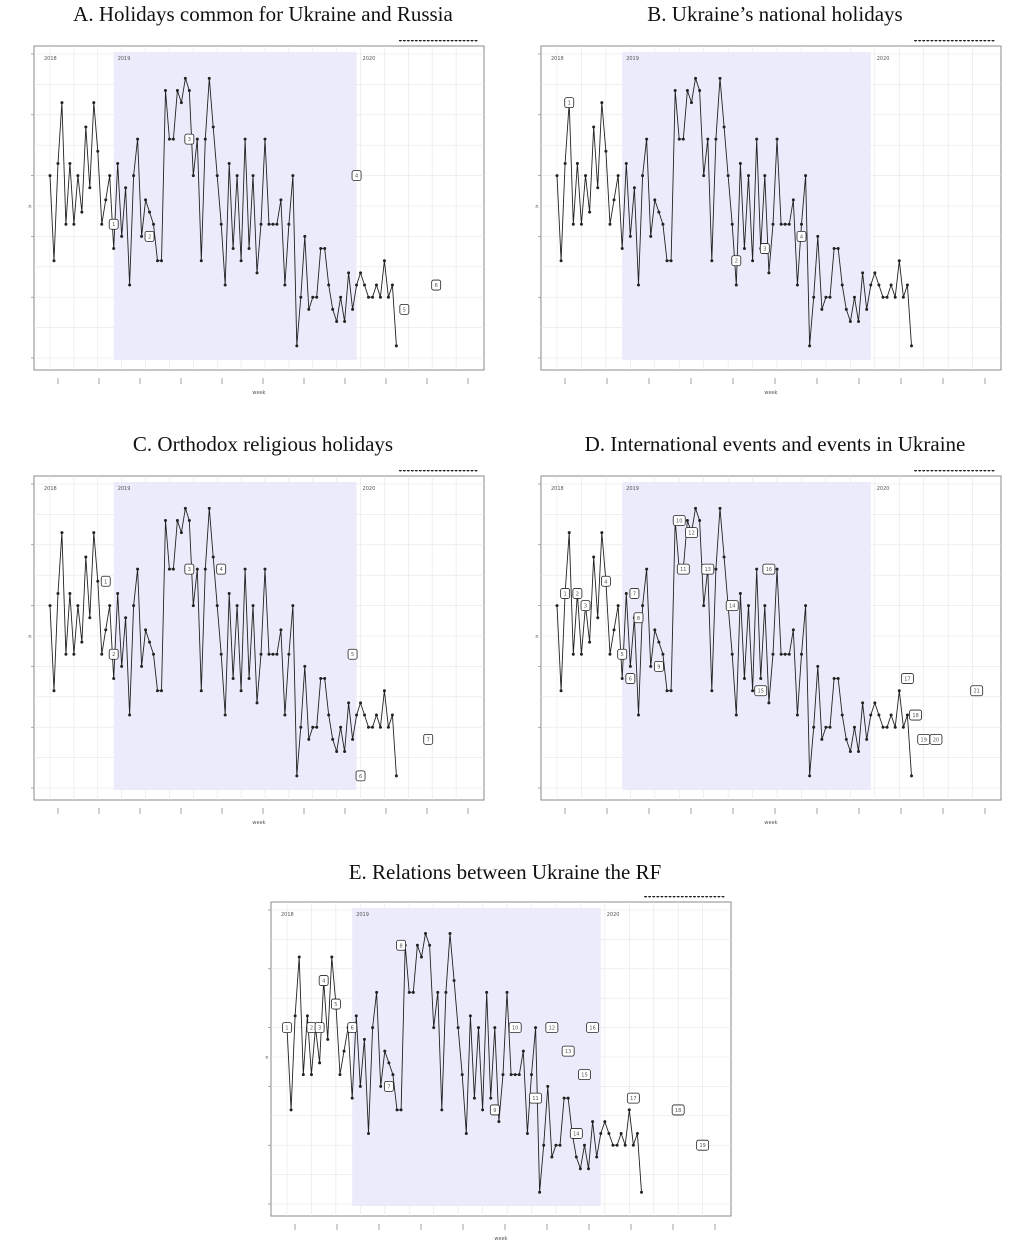 The image size is (1020, 1253). Describe the element at coordinates (678, 1111) in the screenshot. I see `event-label-text: 18` at that location.